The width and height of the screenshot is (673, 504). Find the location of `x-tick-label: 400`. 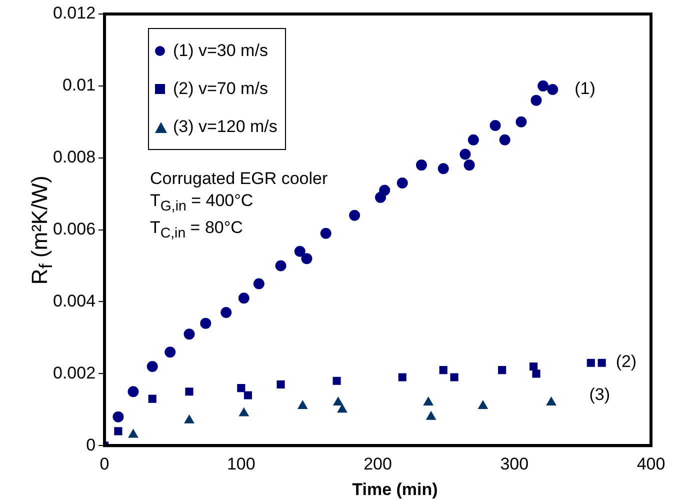

x-tick-label: 400 is located at coordinates (651, 464).